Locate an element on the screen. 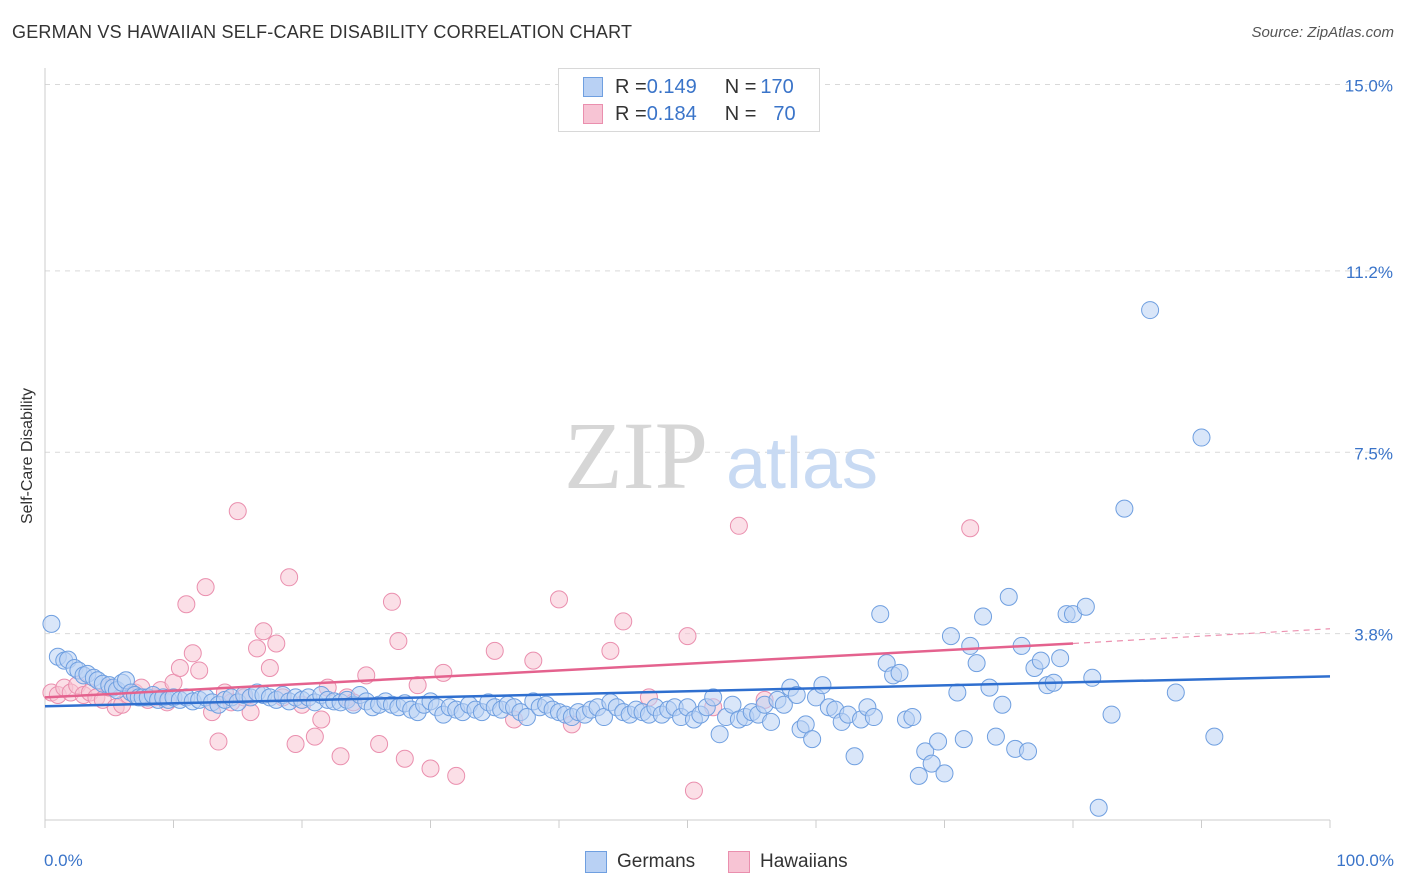  y-tick-label: 11.2% is located at coordinates (1369, 272).